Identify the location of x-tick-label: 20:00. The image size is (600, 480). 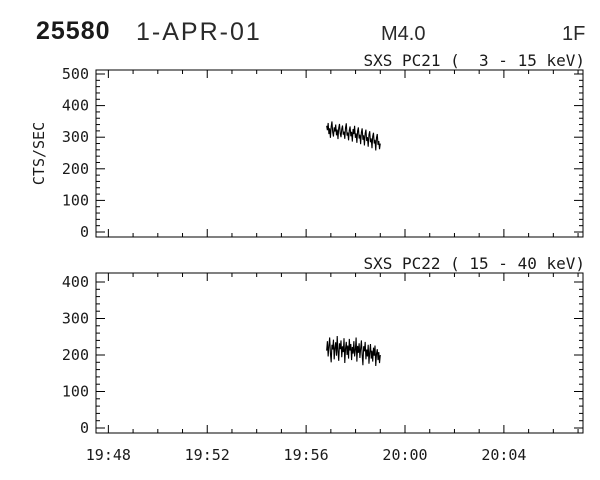
(404, 455).